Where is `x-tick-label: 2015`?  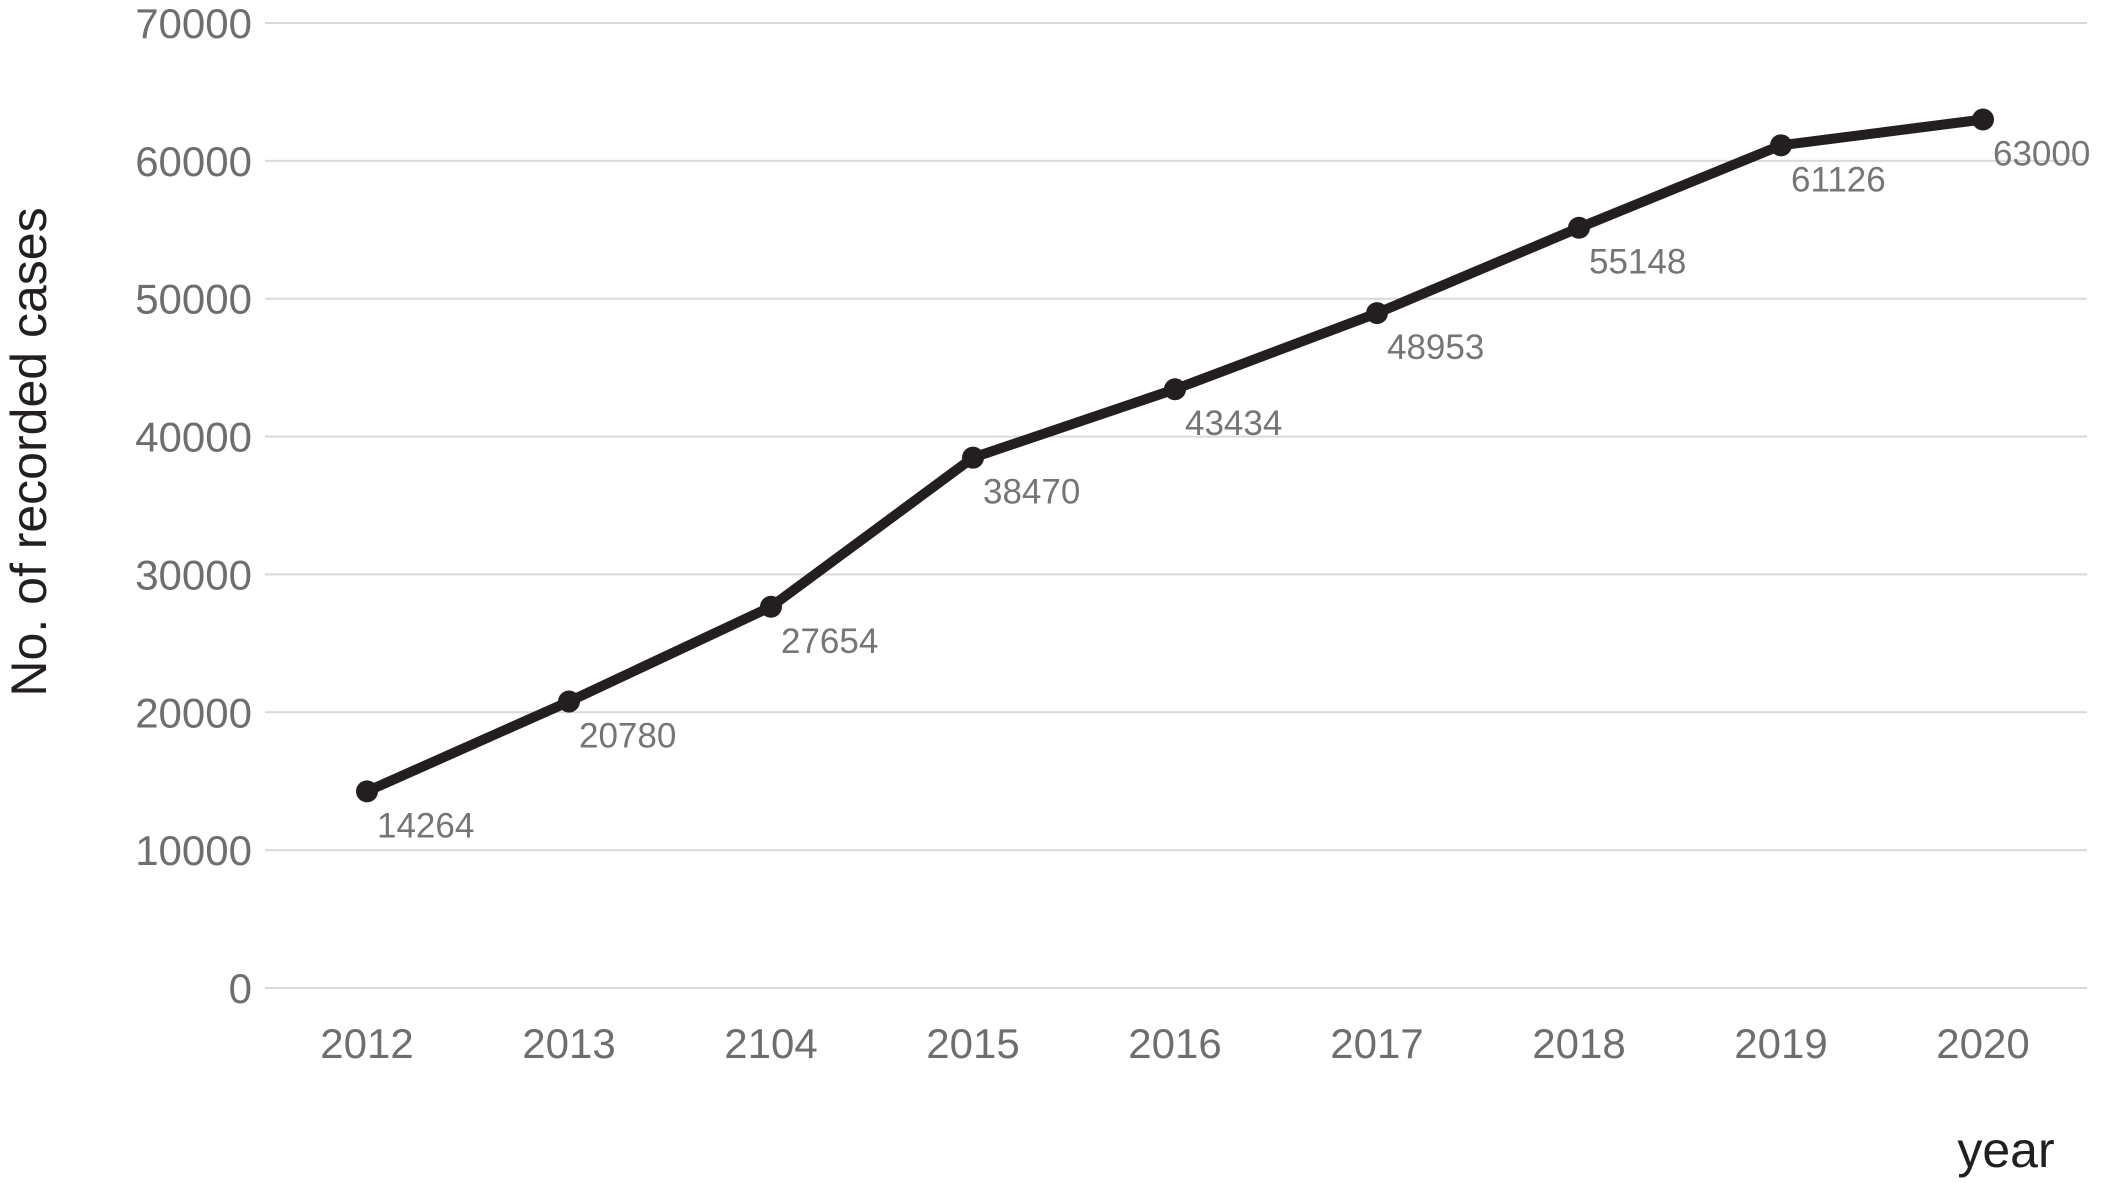
x-tick-label: 2015 is located at coordinates (972, 1043).